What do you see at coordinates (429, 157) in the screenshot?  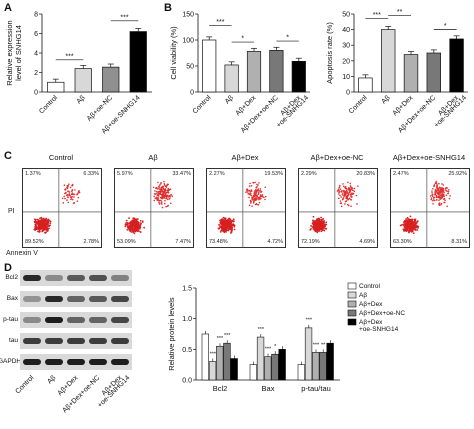 I see `facs-title: Aβ+Dex+oe-SNHG14` at bounding box center [429, 157].